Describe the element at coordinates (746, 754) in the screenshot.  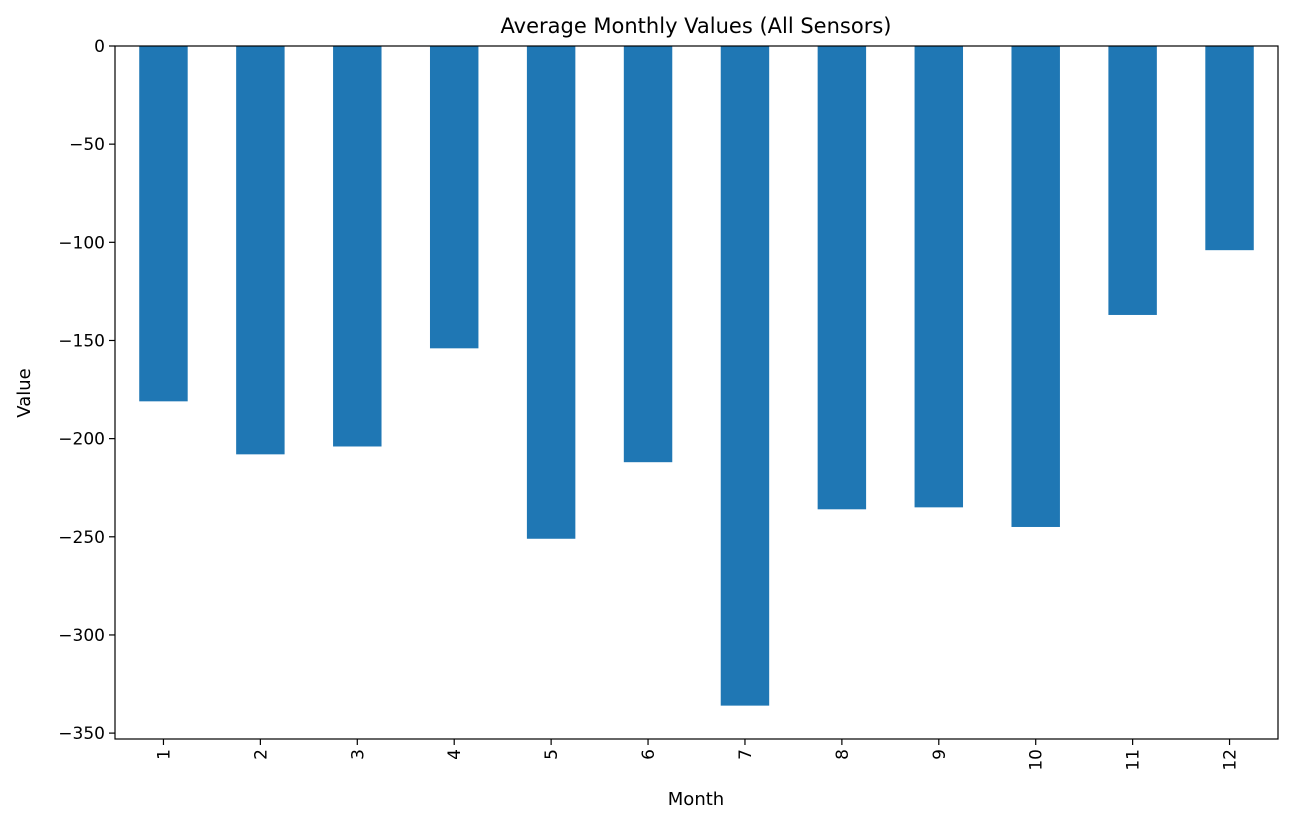
I see `x-tick-label: 7` at that location.